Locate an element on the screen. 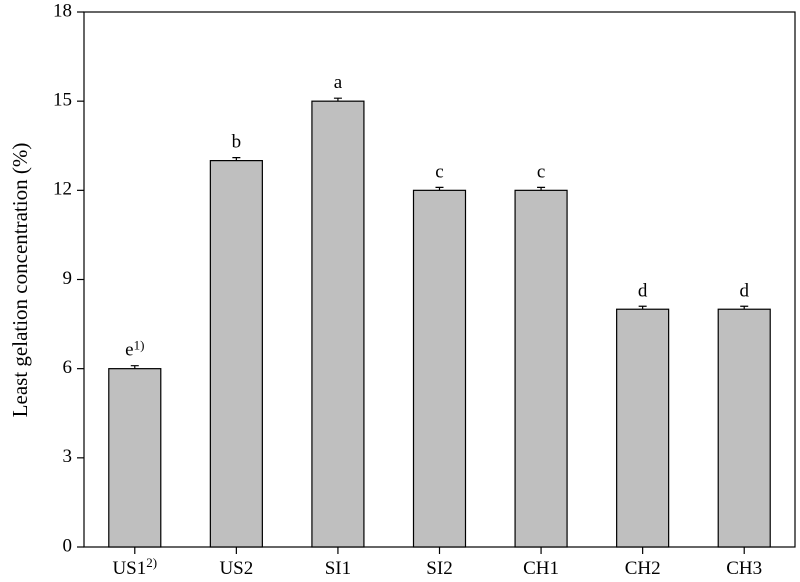  category: CH2 is located at coordinates (643, 568).